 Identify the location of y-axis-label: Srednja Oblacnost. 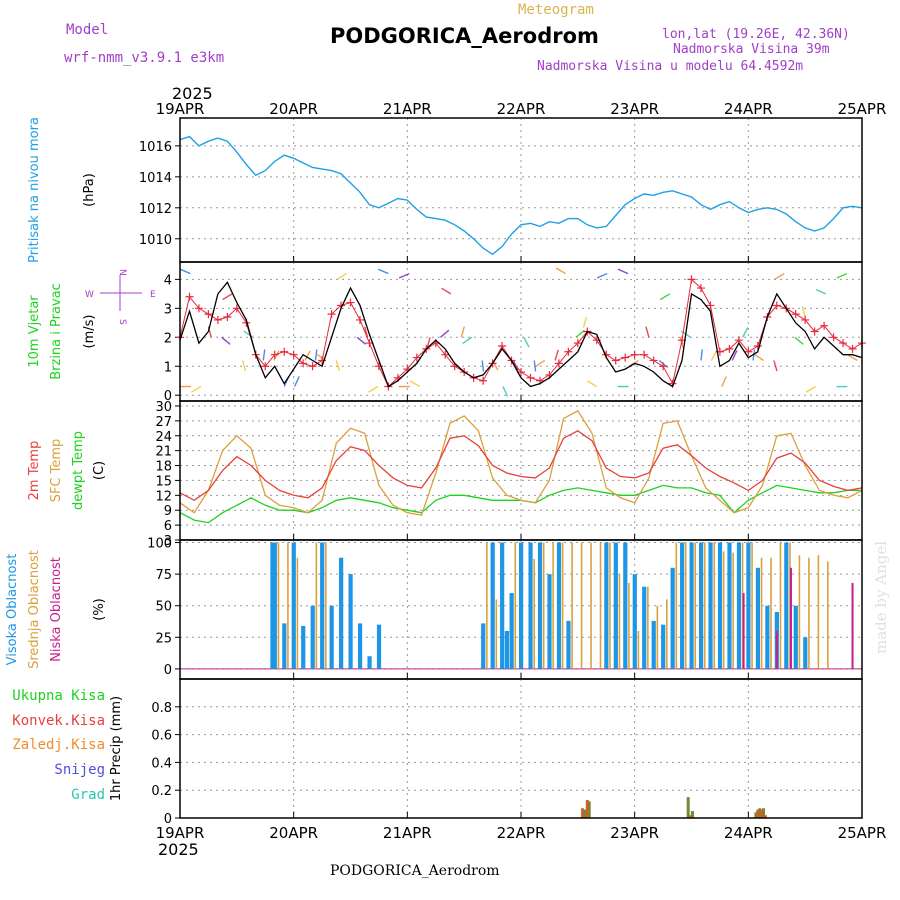
(34, 609).